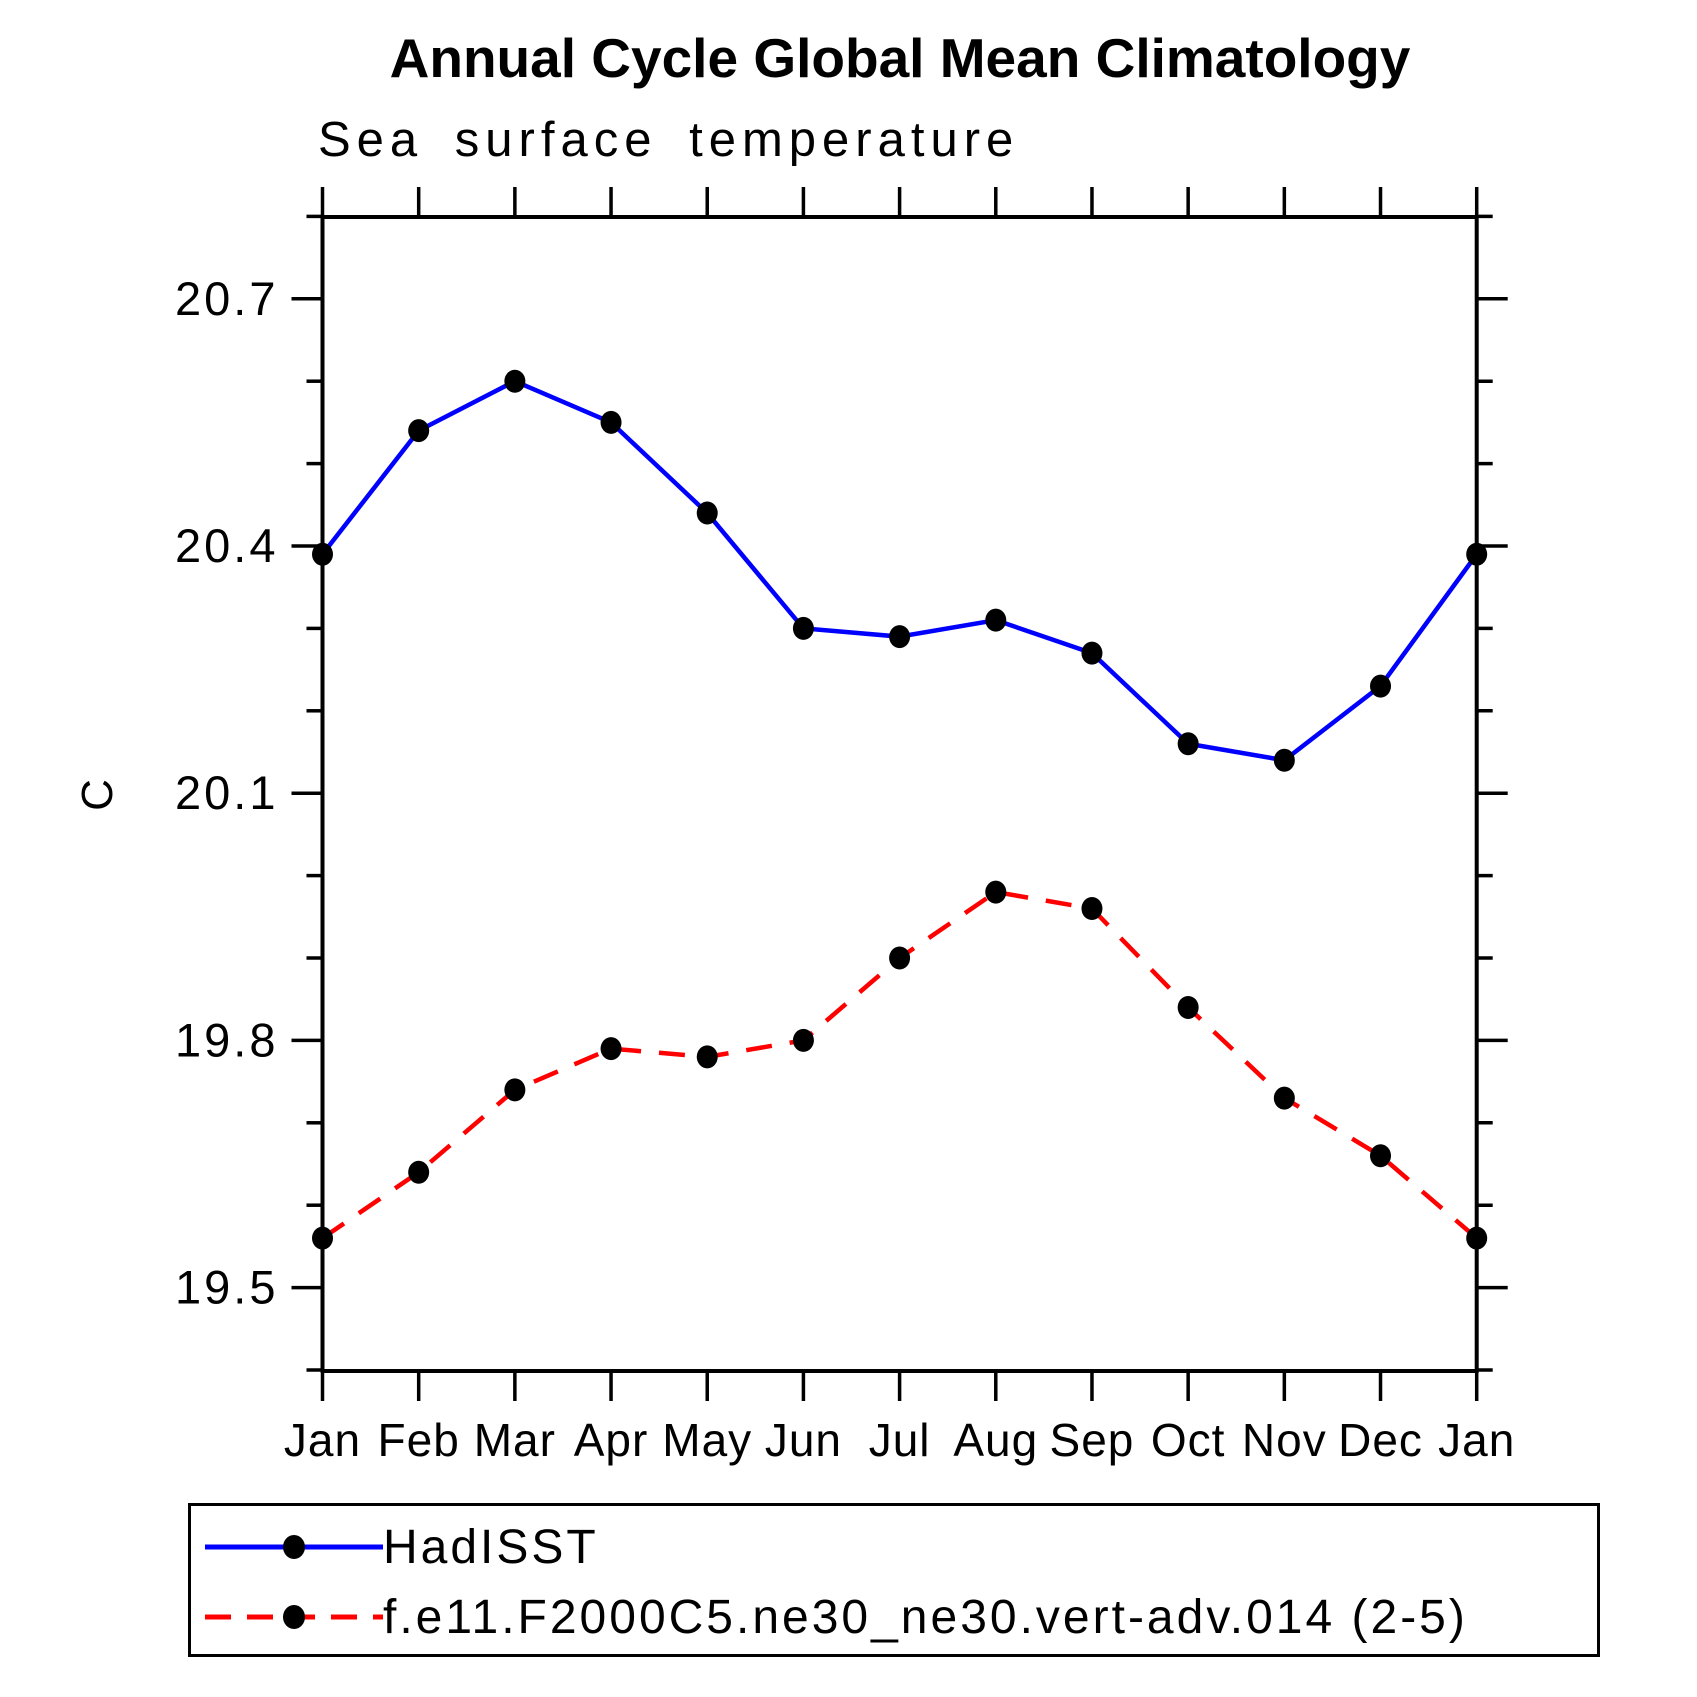  I want to click on series-line-model, so click(900, 1065).